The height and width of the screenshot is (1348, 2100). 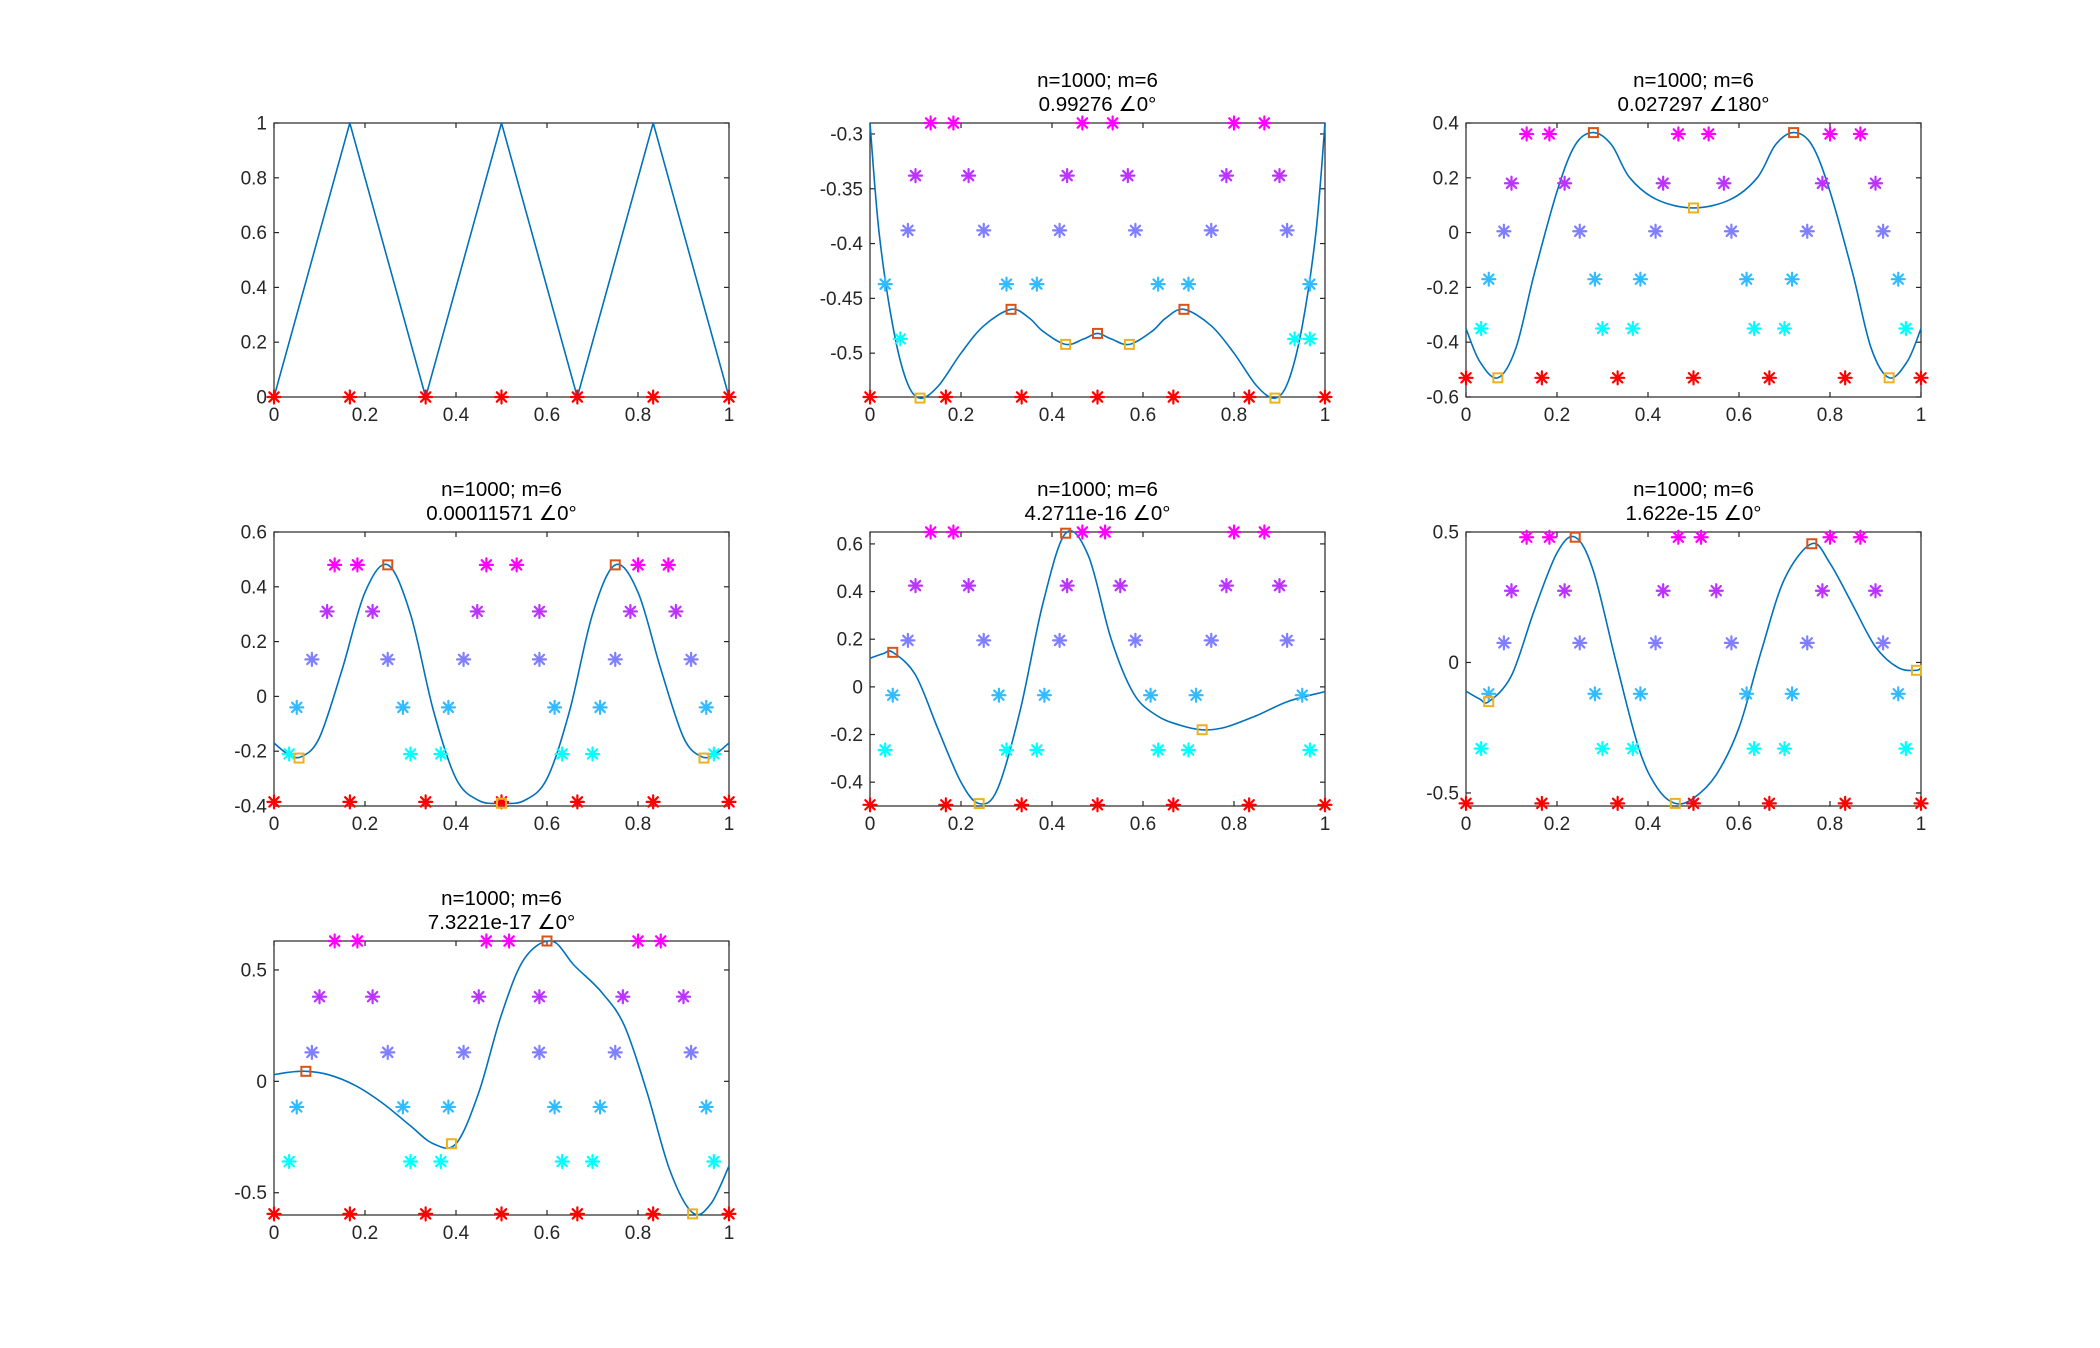 I want to click on y-tick-label: 0.2, so click(x=254, y=642).